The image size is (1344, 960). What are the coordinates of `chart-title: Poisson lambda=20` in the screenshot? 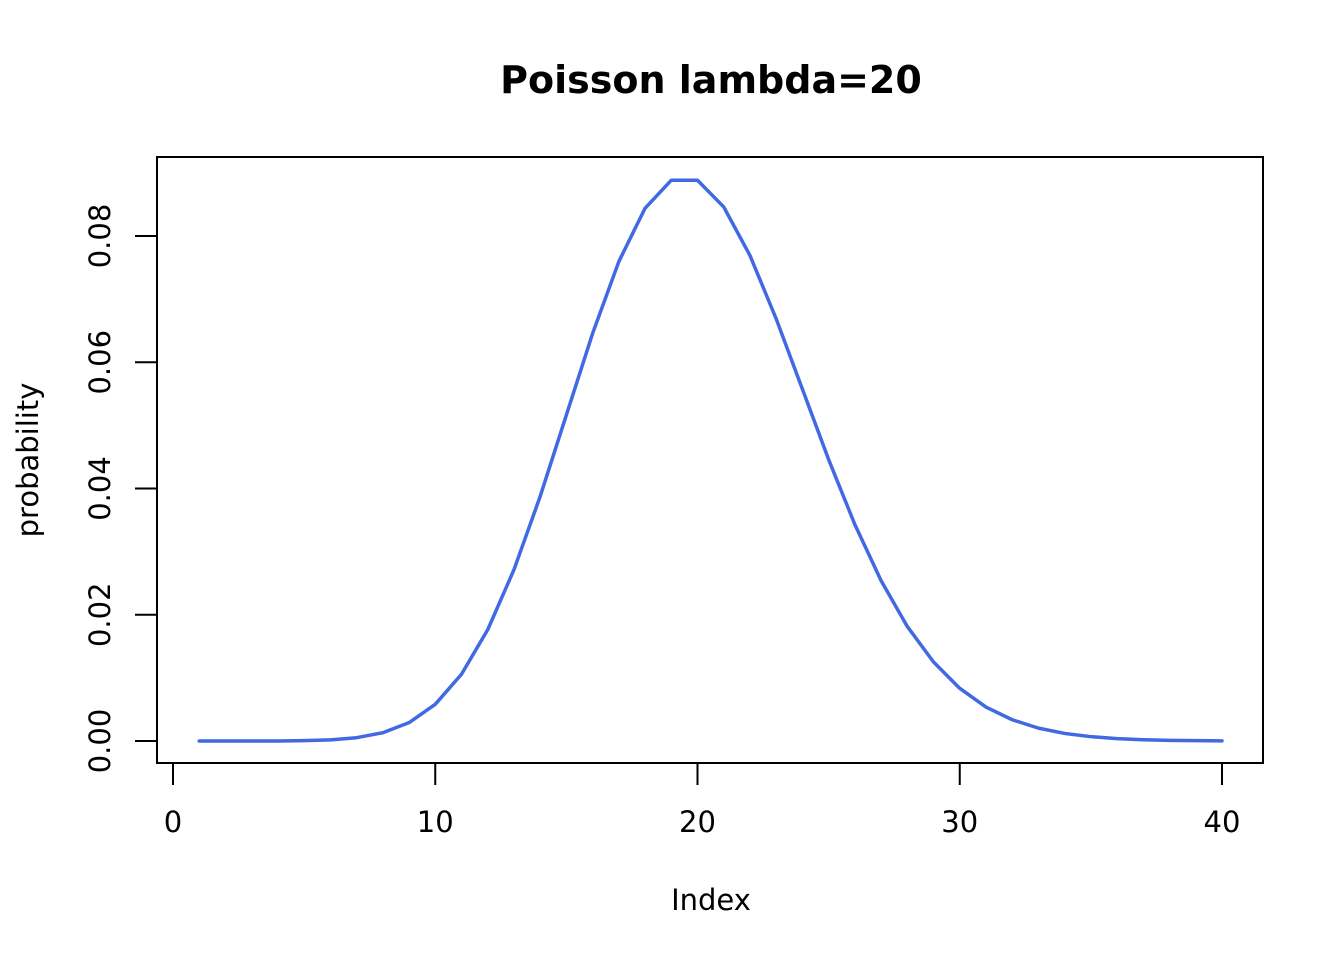 It's located at (711, 80).